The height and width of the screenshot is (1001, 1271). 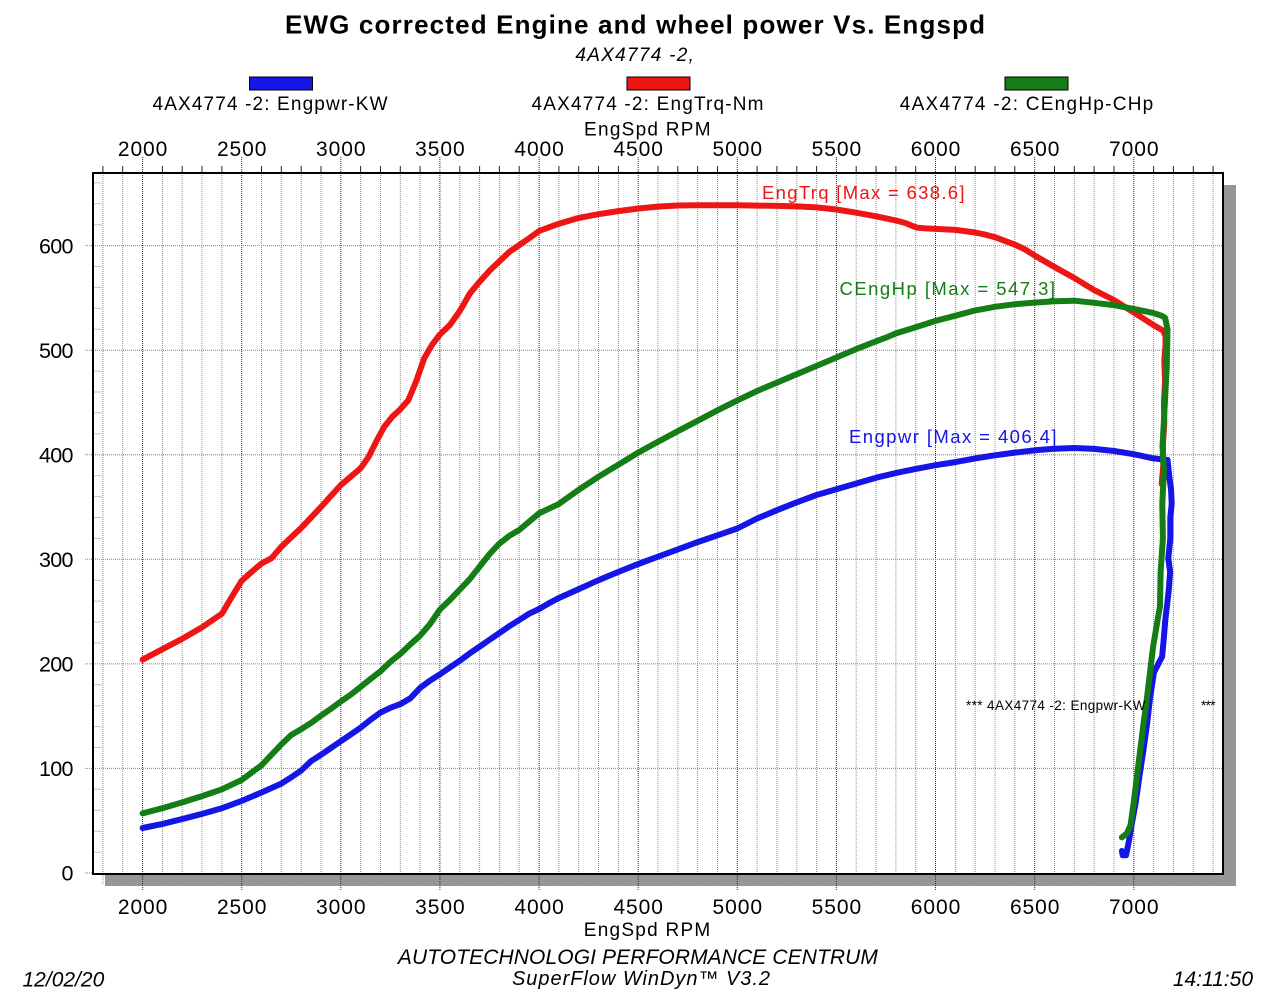 What do you see at coordinates (1056, 705) in the screenshot?
I see `svg-text: *** 4AX4774 -2: Engpwr-KW` at bounding box center [1056, 705].